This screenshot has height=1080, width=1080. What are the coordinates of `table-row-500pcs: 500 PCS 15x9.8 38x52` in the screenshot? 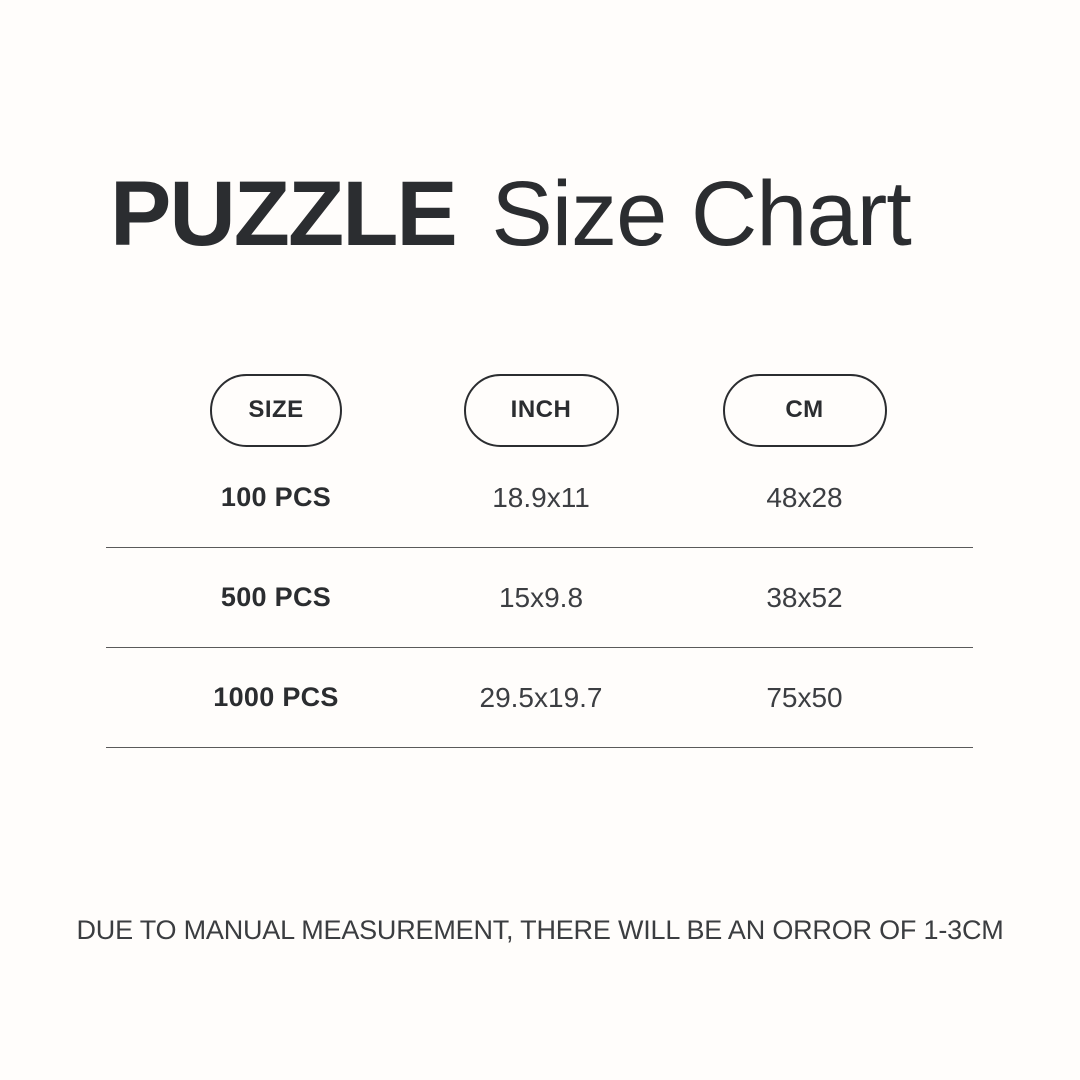 It's located at (539, 598).